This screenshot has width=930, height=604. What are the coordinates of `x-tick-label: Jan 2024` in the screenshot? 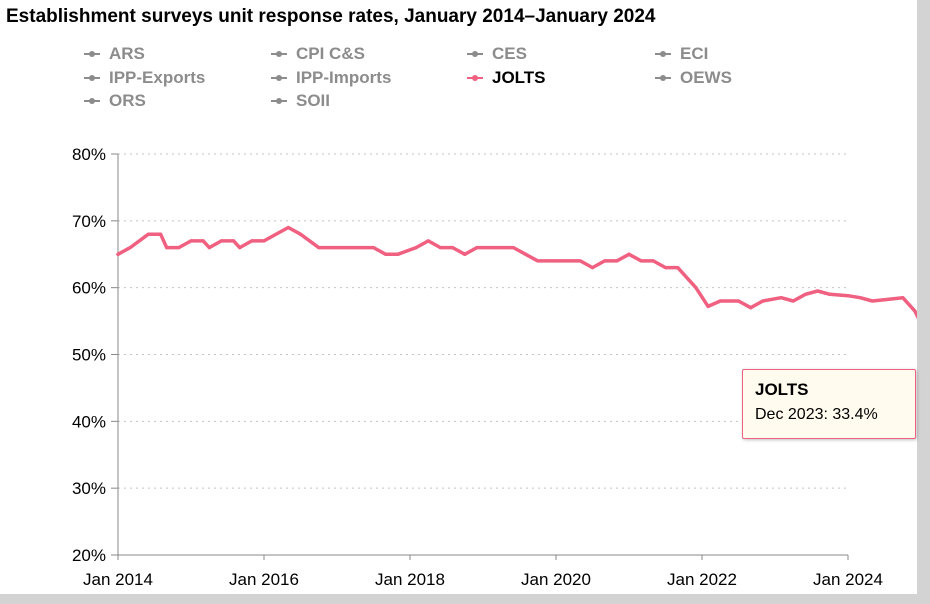 It's located at (848, 579).